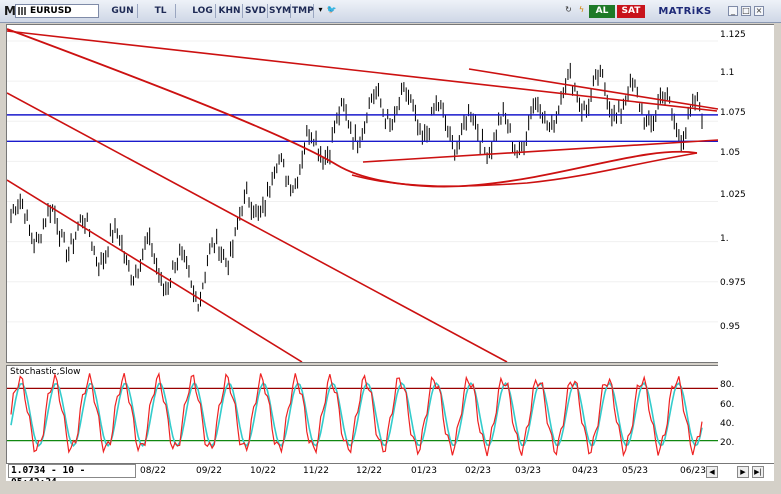 The height and width of the screenshot is (494, 781). What do you see at coordinates (390, 472) in the screenshot?
I see `time-axis` at bounding box center [390, 472].